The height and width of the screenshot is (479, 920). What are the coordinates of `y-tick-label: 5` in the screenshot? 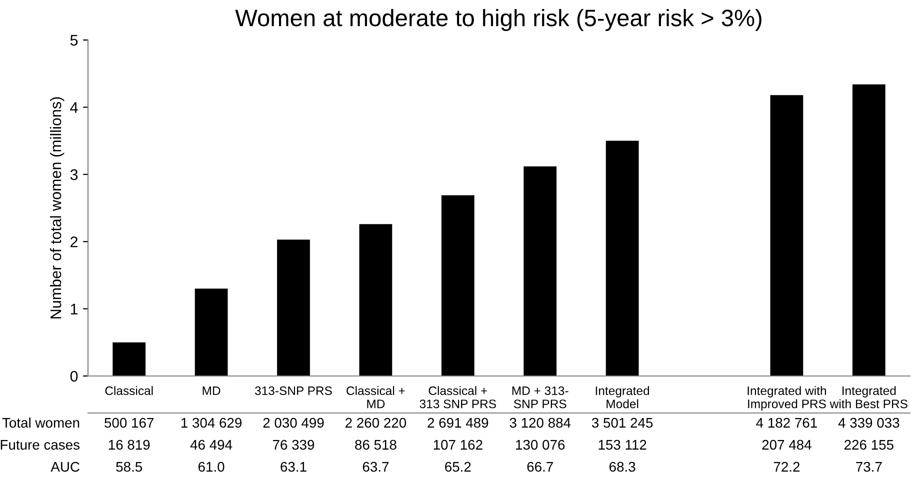 It's located at (74, 40).